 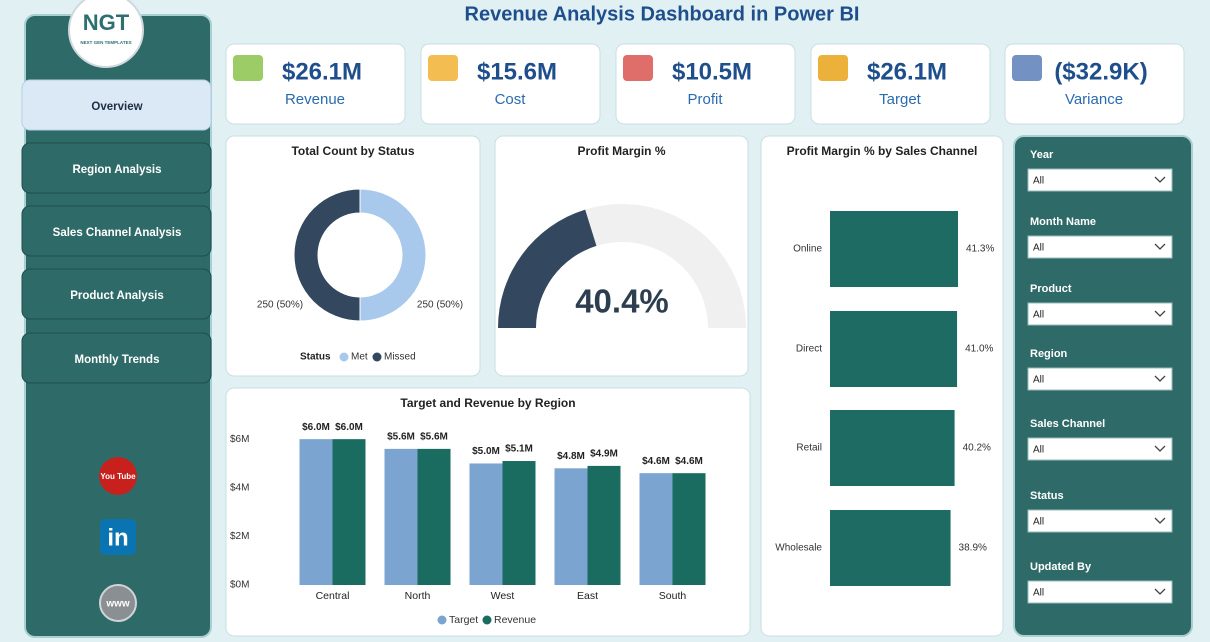 What do you see at coordinates (977, 448) in the screenshot?
I see `data-label: 40.2%` at bounding box center [977, 448].